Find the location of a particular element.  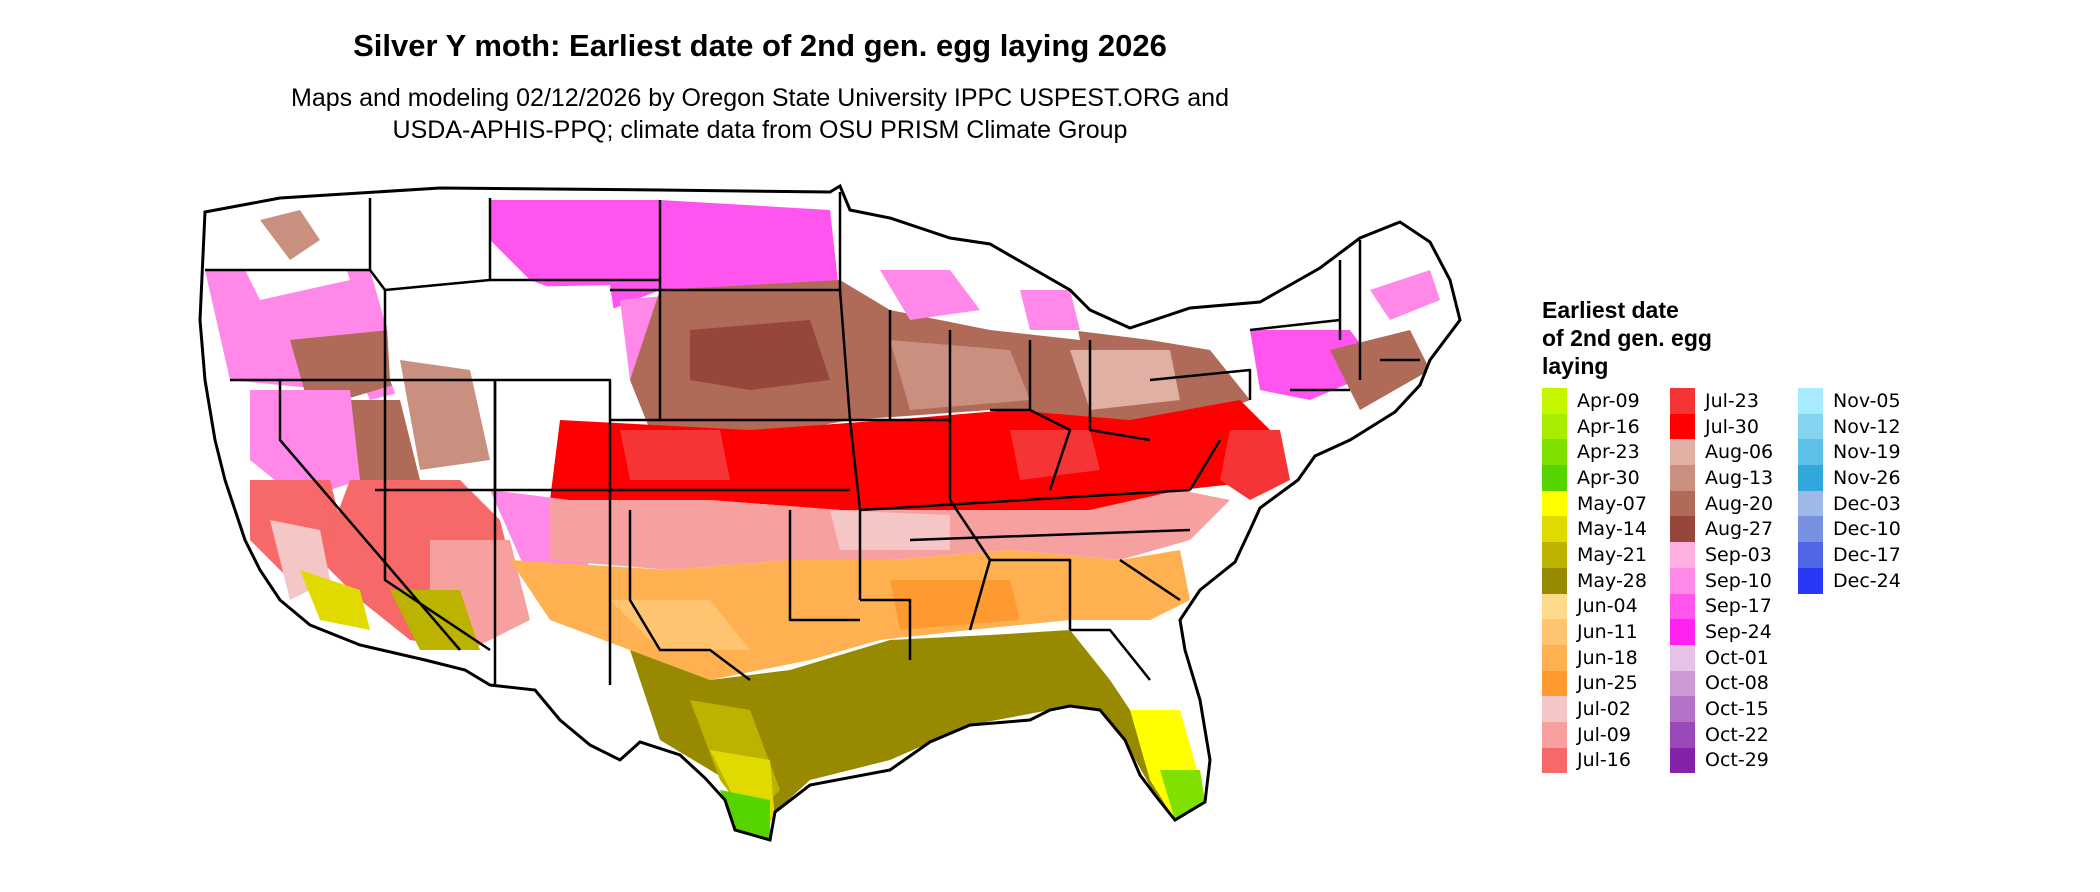

legend-item: Sep-24 is located at coordinates (1721, 632).